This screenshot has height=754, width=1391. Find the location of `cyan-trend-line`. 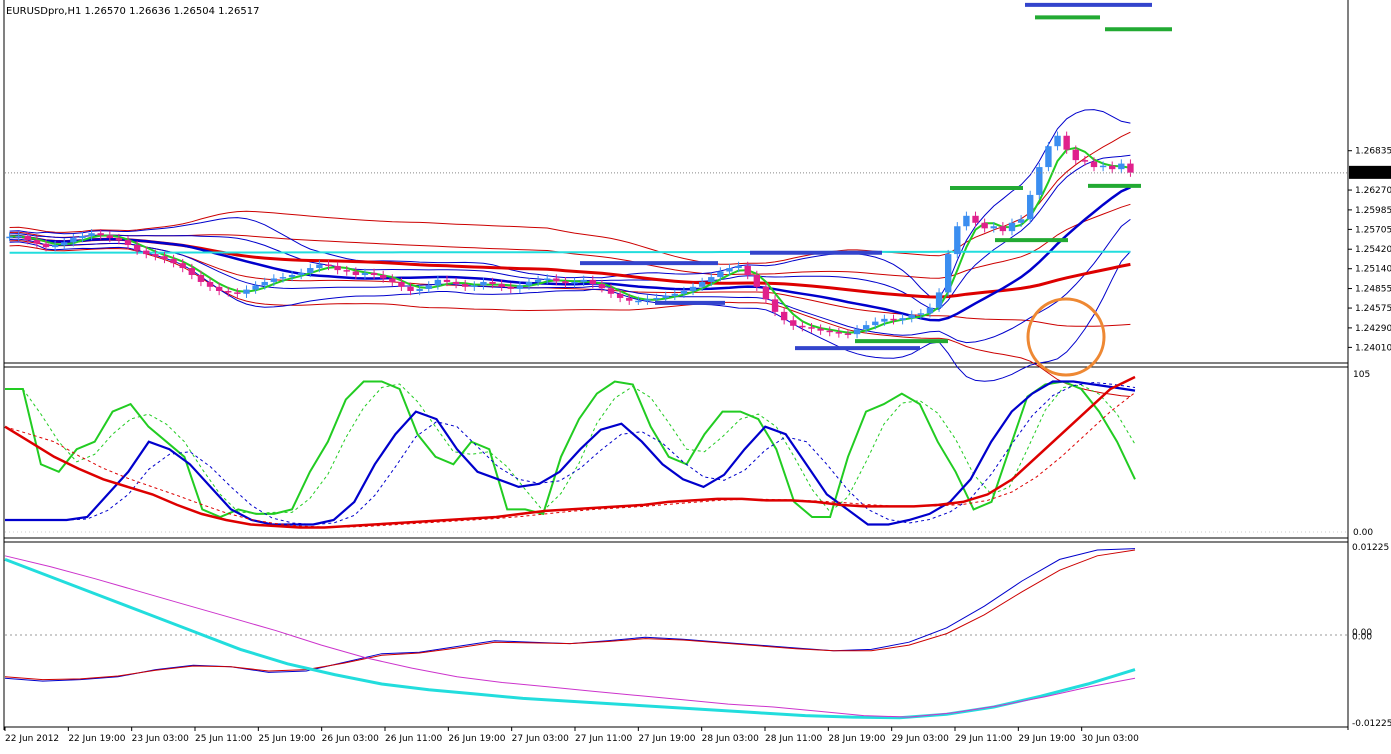

cyan-trend-line is located at coordinates (570, 252).